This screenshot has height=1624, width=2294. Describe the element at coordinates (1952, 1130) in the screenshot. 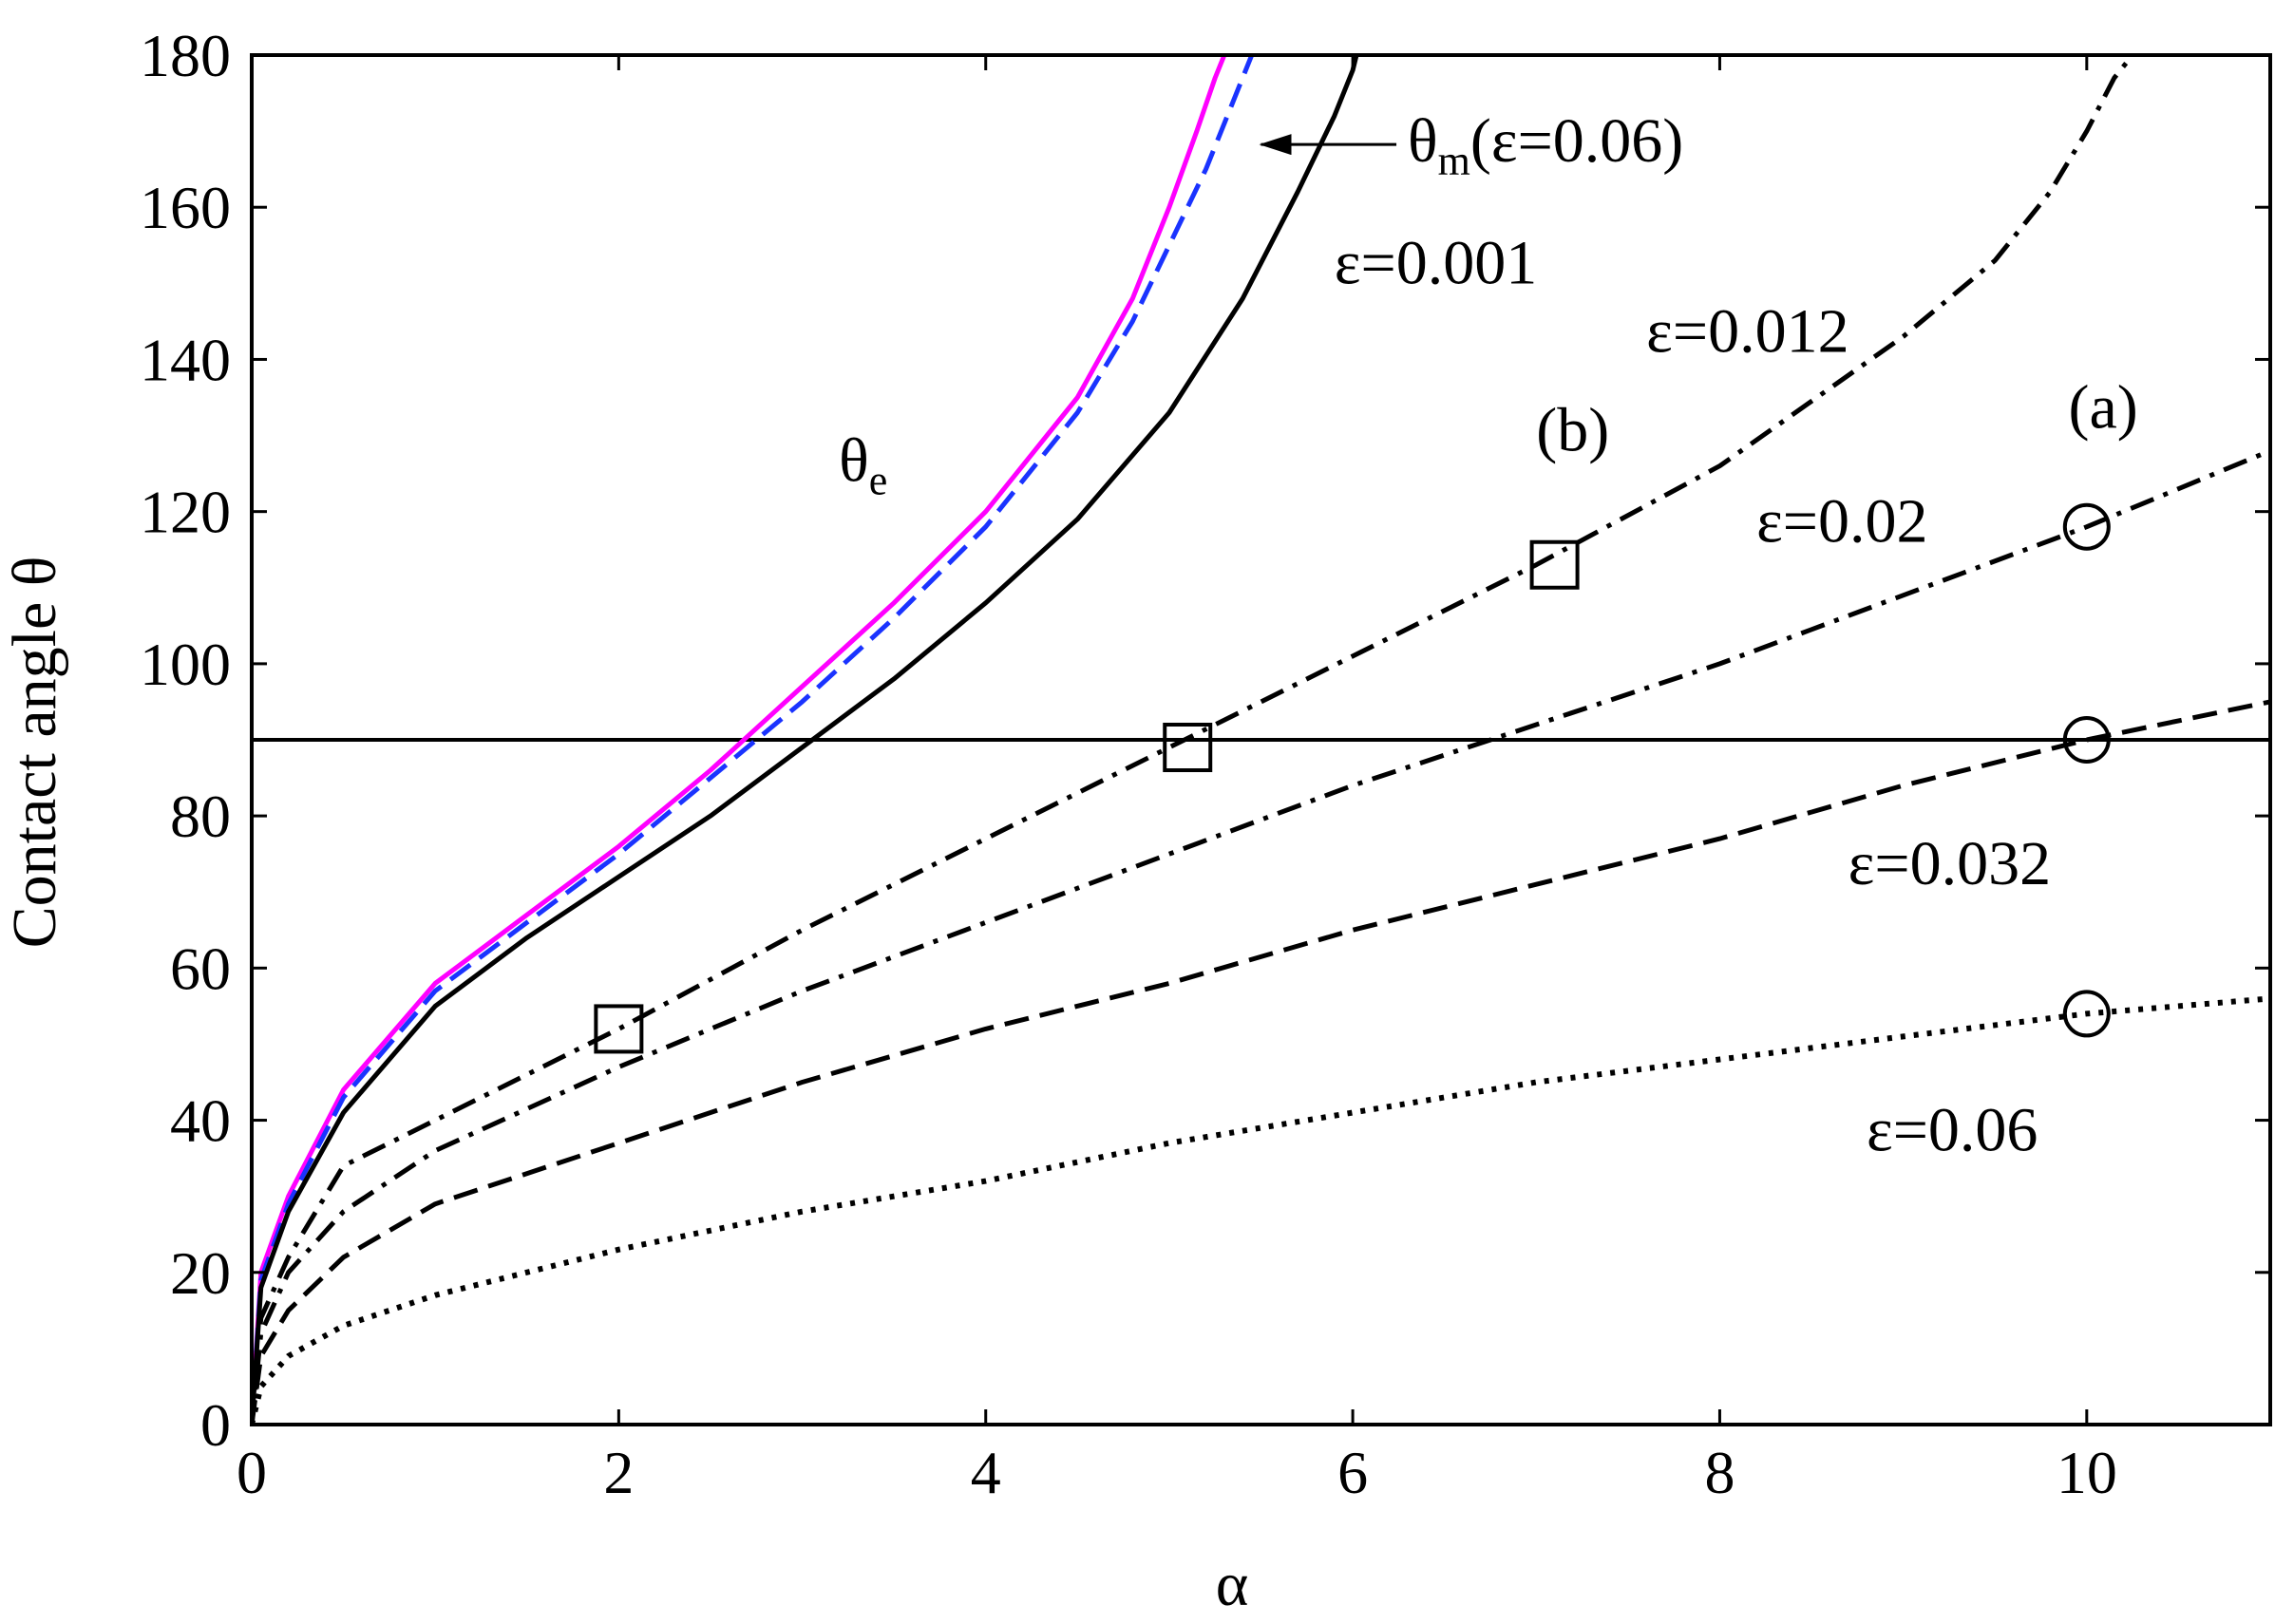

I see `annotation-label-9: ε=0.06` at that location.